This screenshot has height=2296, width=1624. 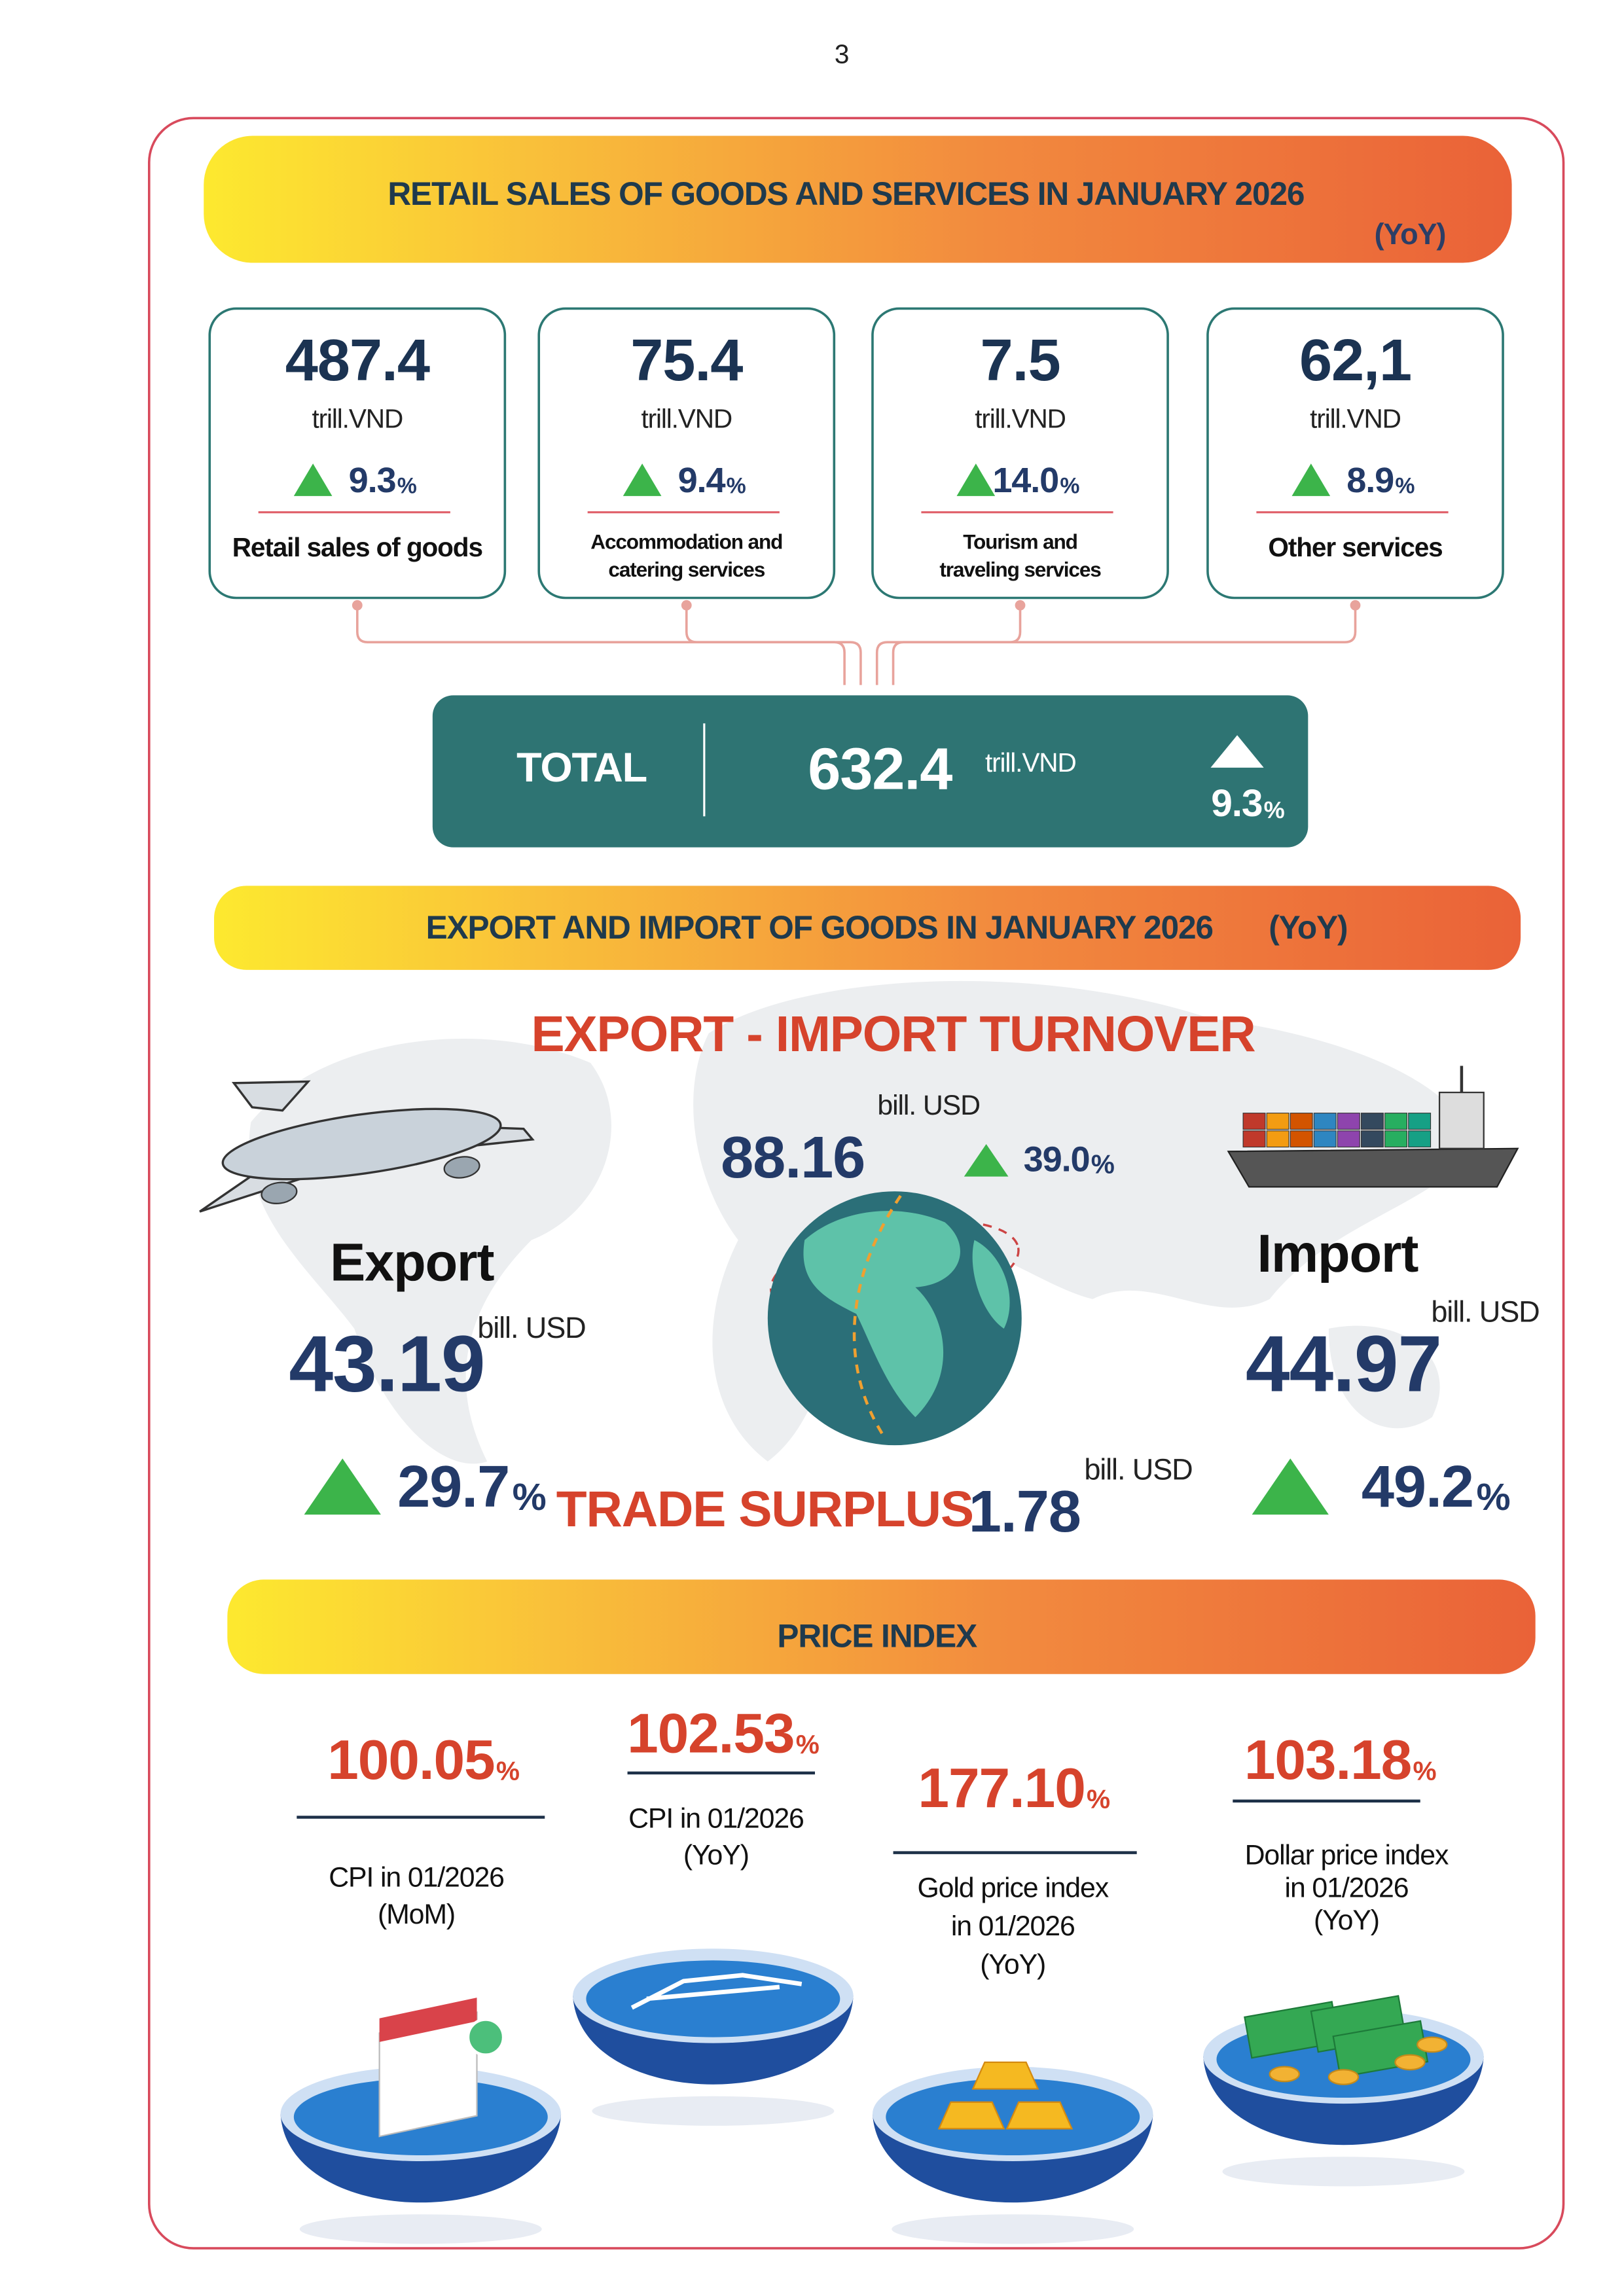 I want to click on card-value: 487.4, so click(x=357, y=360).